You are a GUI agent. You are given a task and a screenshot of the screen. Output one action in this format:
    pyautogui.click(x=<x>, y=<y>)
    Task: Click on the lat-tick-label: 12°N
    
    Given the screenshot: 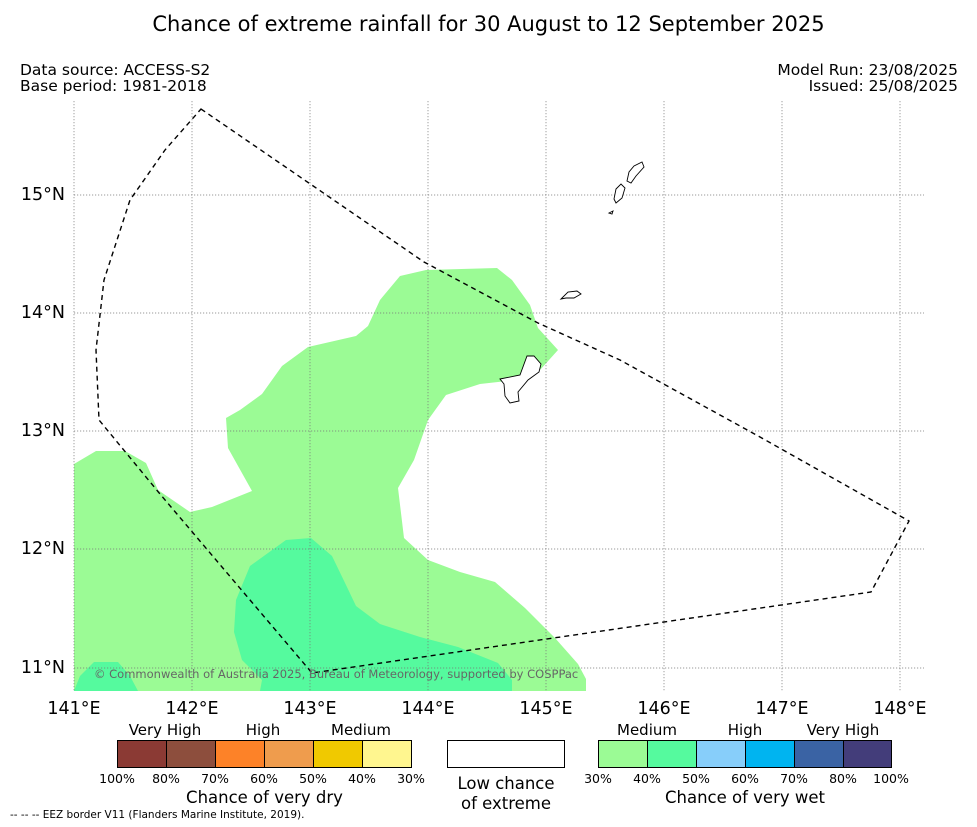 What is the action you would take?
    pyautogui.click(x=42, y=549)
    